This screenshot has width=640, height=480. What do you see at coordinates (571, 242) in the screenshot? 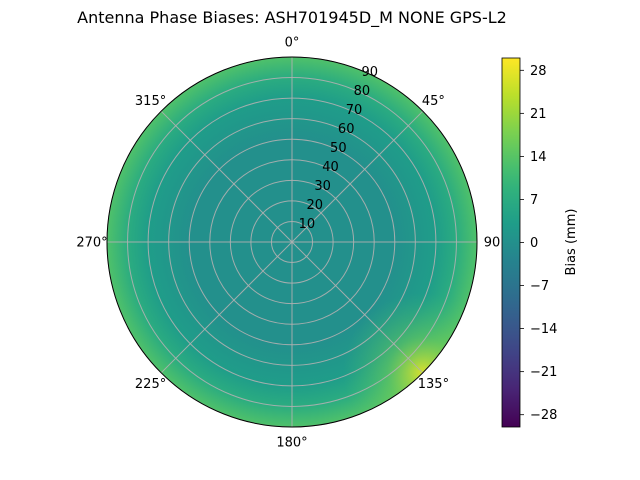
I see `colorbar-label: Bias (mm)` at bounding box center [571, 242].